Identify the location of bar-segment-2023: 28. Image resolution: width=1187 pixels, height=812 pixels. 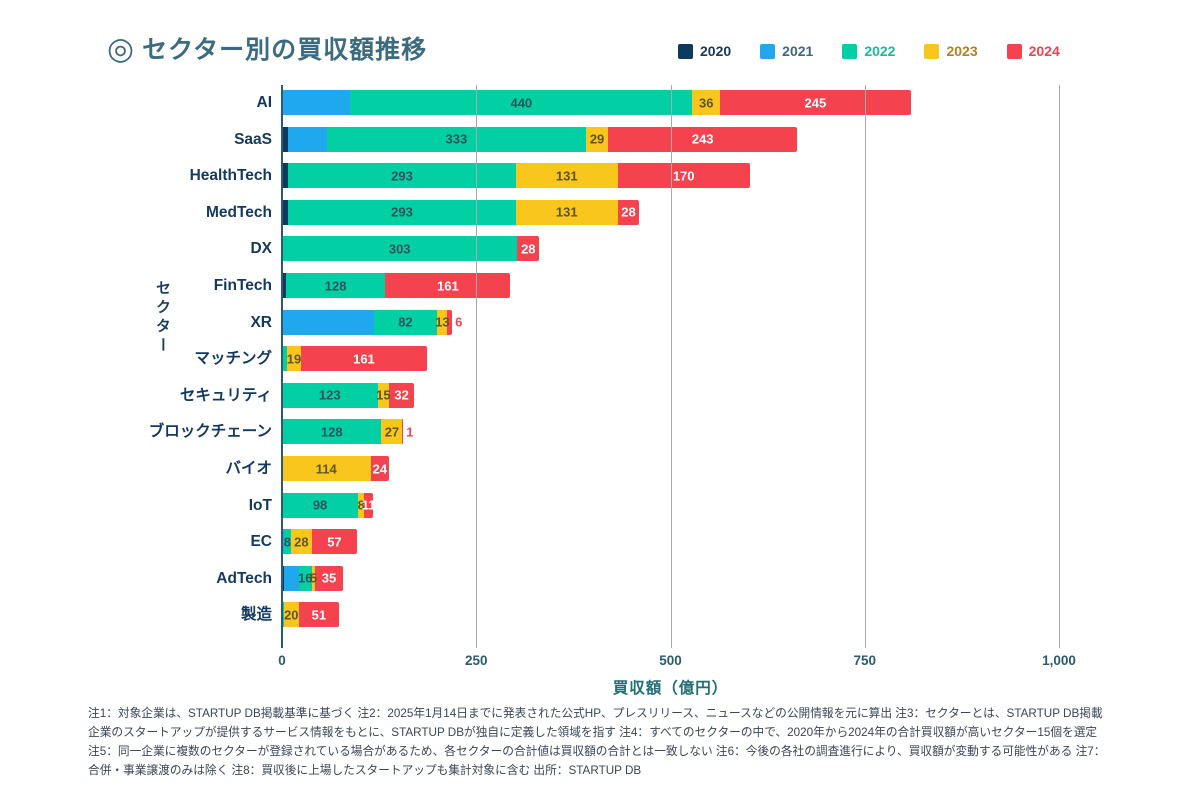
(301, 542).